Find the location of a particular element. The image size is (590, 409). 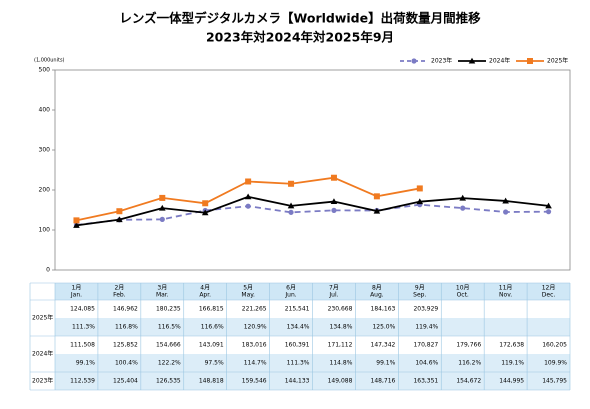

value-label: 148,818 is located at coordinates (211, 381).